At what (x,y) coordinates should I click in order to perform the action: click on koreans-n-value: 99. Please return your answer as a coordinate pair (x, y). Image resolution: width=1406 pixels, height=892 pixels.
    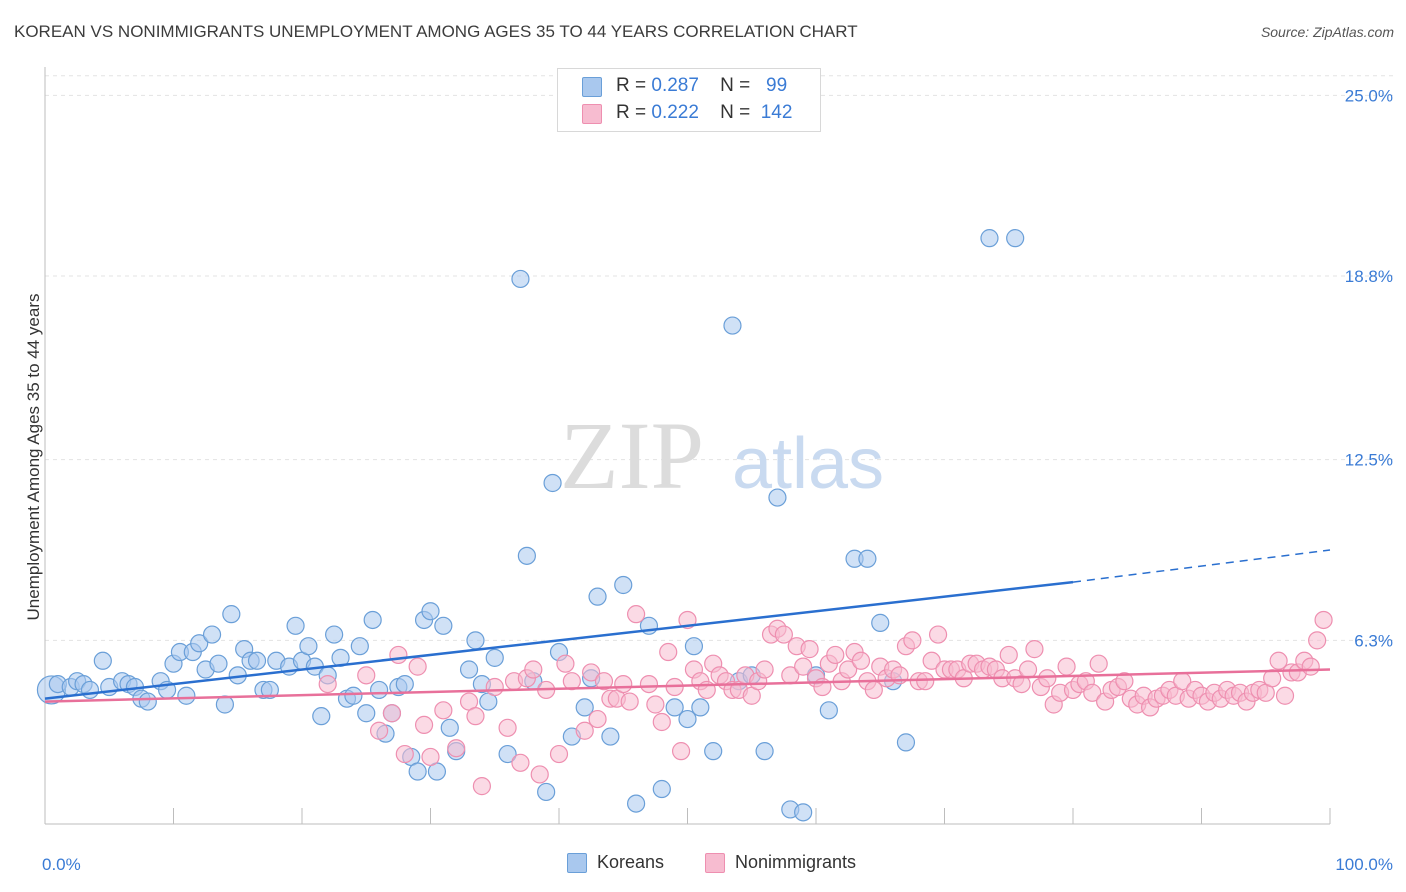
    Looking at the image, I should click on (777, 85).